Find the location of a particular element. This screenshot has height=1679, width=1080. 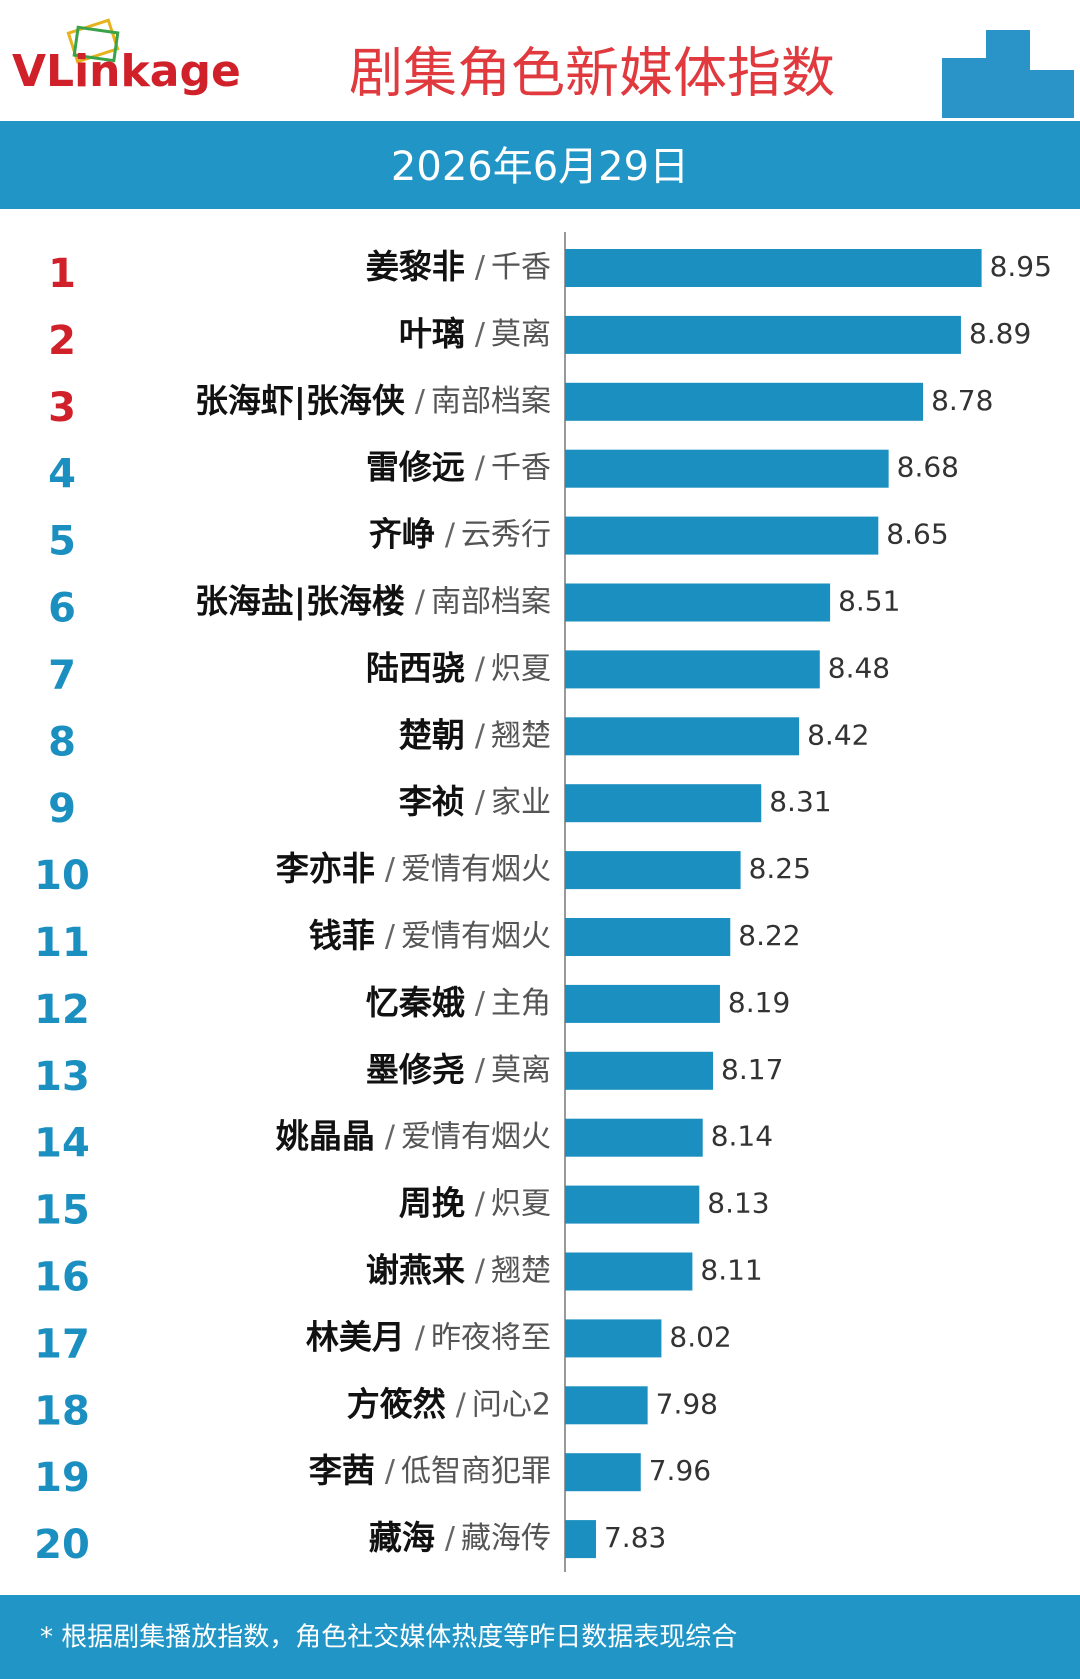

drama-name: 昨夜将至 is located at coordinates (491, 1337).